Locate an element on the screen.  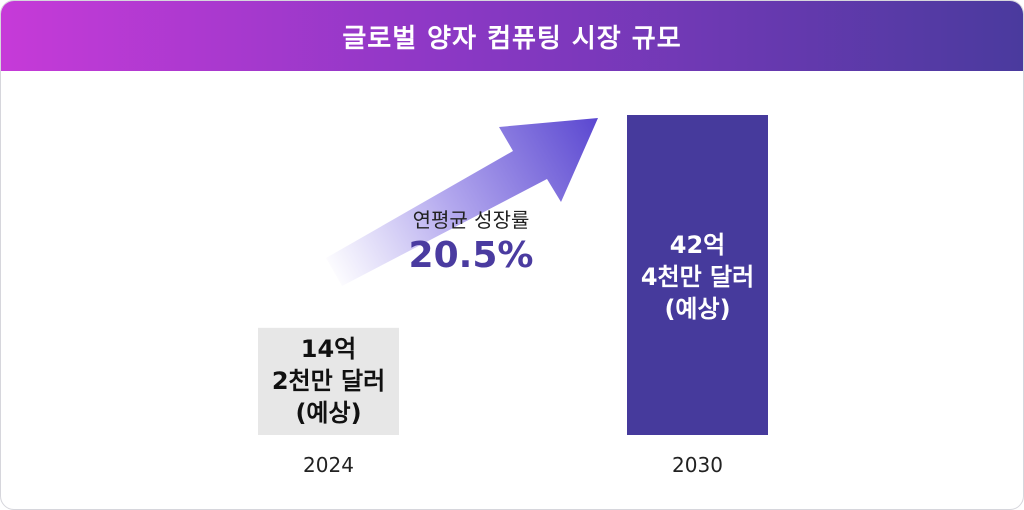
bar-value-line: 14억 is located at coordinates (328, 349).